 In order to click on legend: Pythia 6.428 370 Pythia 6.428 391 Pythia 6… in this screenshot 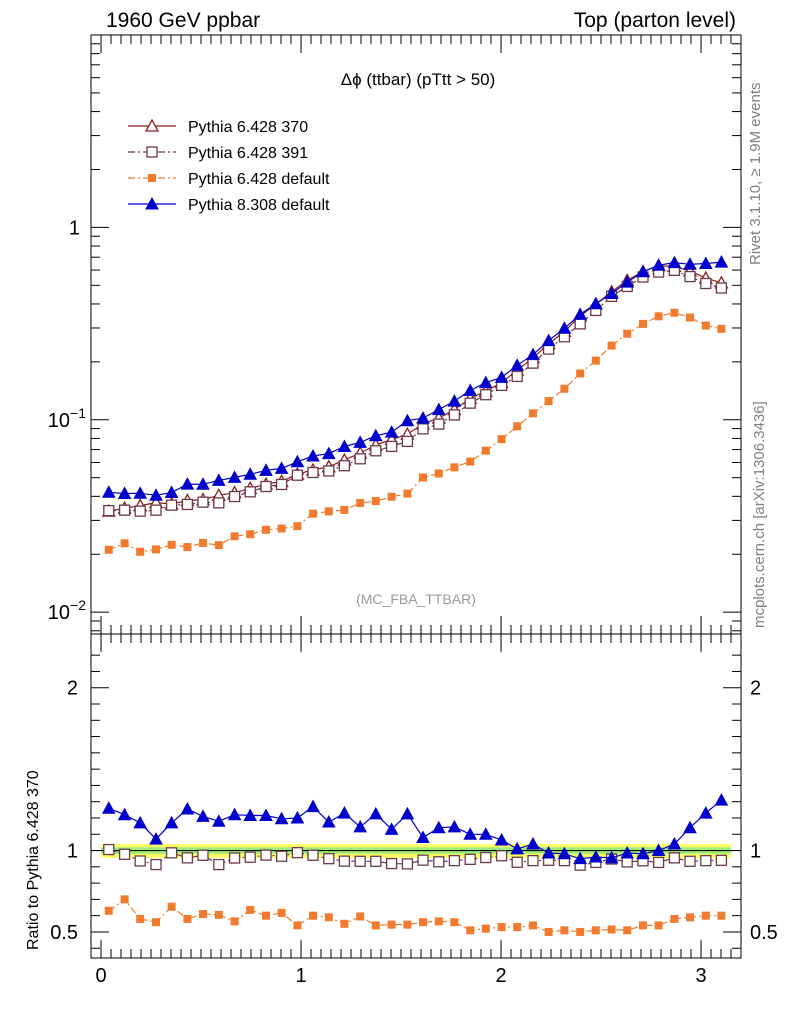, I will do `click(229, 166)`.